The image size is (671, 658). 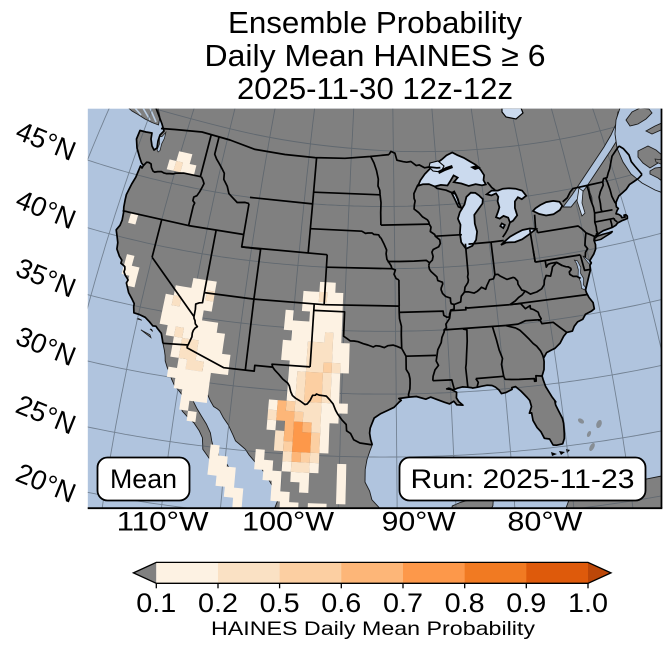 I want to click on svg-text: 0.8, so click(x=465, y=603).